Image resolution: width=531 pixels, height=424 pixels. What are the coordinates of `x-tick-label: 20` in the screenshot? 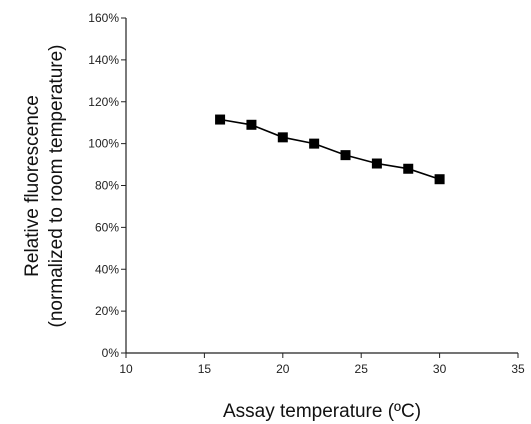 It's located at (283, 369).